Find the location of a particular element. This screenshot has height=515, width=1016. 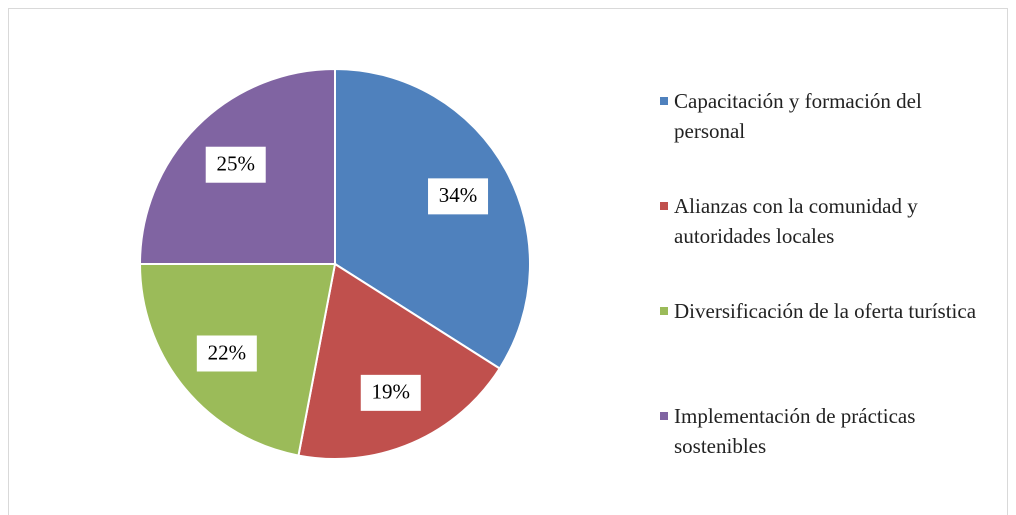

data-label: 22% is located at coordinates (227, 352).